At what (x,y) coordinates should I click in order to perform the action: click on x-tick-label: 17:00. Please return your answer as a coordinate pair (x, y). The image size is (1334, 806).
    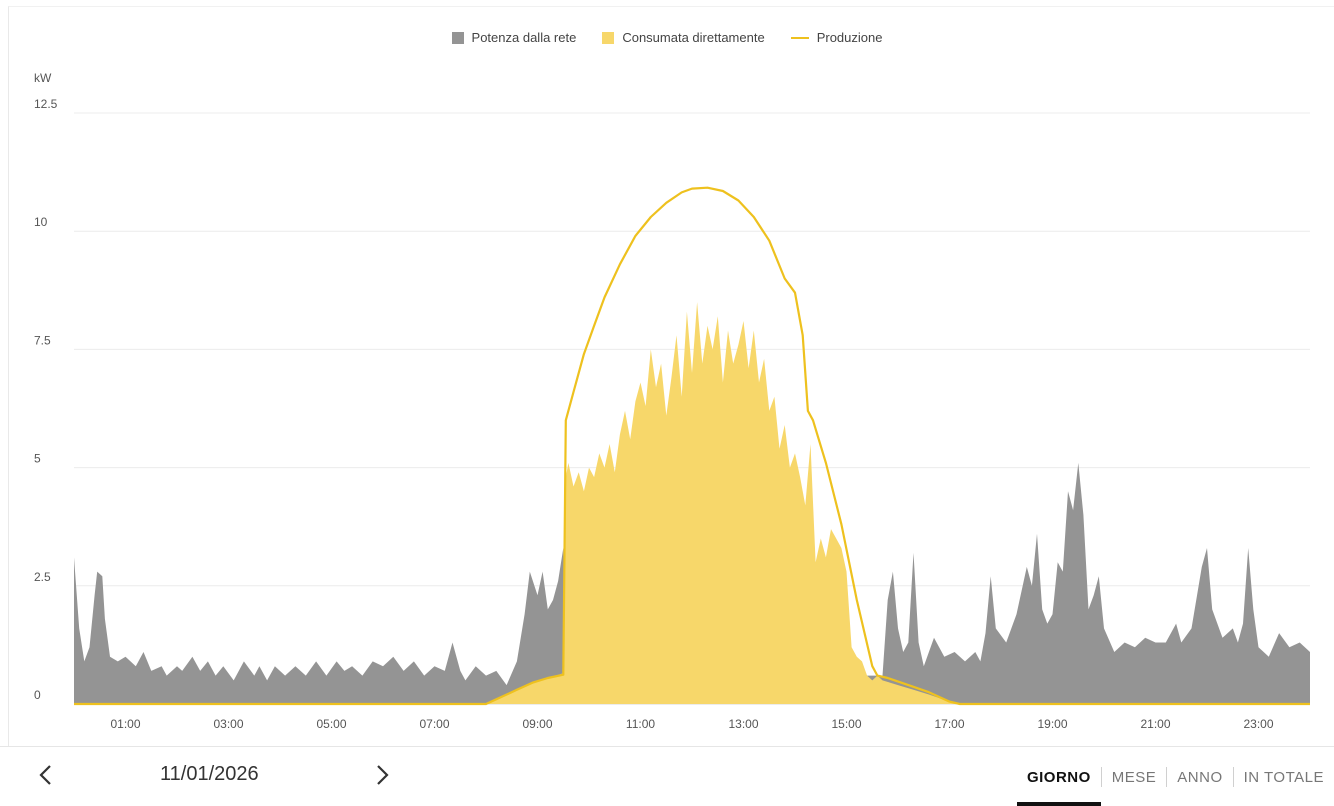
    Looking at the image, I should click on (949, 724).